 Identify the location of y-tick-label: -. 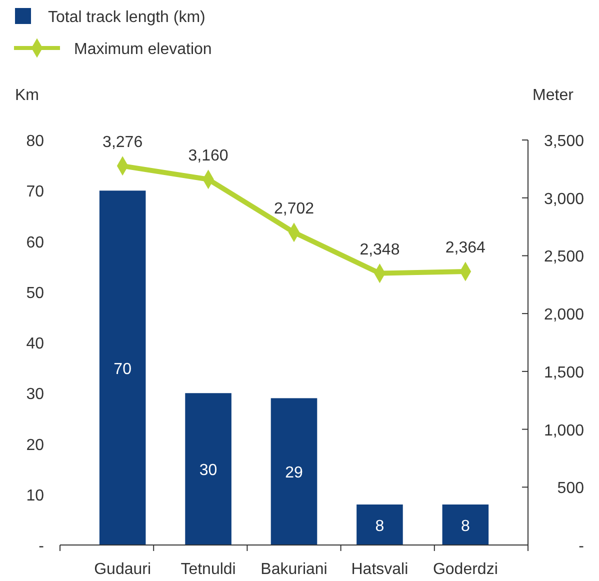
(41, 546).